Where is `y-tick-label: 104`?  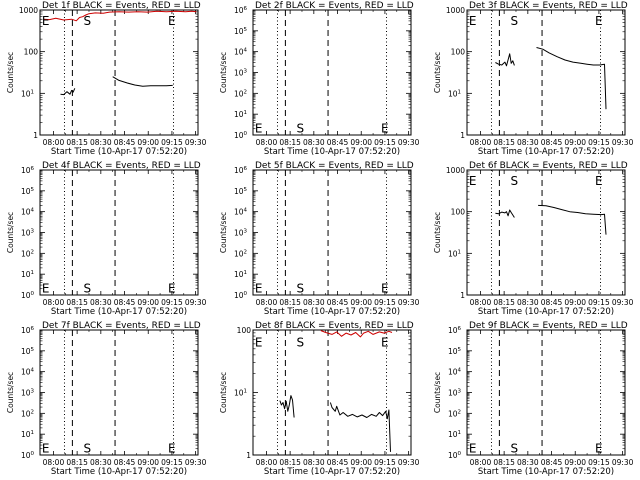
y-tick-label: 104 is located at coordinates (455, 372).